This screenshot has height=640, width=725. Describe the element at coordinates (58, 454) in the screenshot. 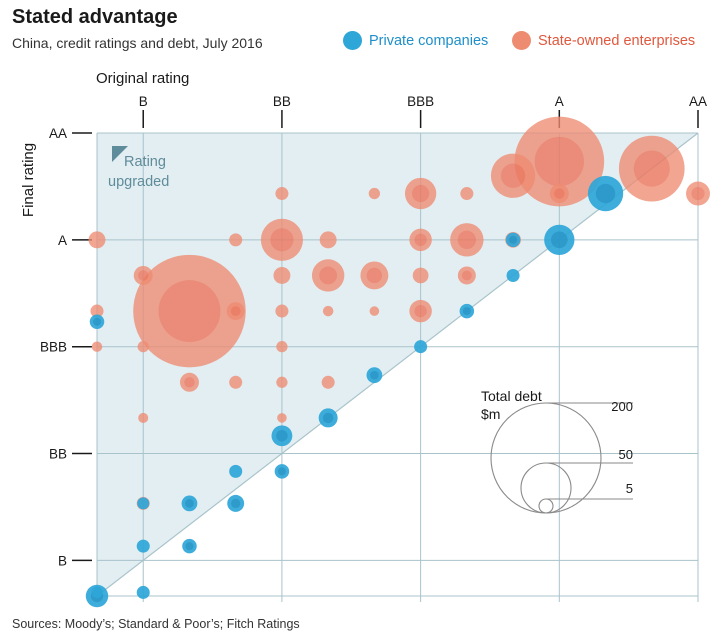

I see `y-tick-label: BB` at that location.